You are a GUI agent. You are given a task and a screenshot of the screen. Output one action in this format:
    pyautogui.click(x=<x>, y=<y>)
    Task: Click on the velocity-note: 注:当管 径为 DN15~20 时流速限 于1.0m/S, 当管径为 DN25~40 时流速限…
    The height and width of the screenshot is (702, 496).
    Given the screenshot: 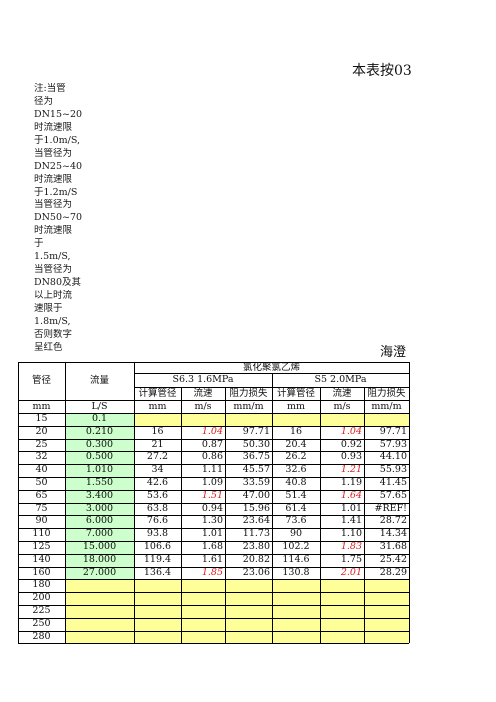 What is the action you would take?
    pyautogui.click(x=65, y=219)
    